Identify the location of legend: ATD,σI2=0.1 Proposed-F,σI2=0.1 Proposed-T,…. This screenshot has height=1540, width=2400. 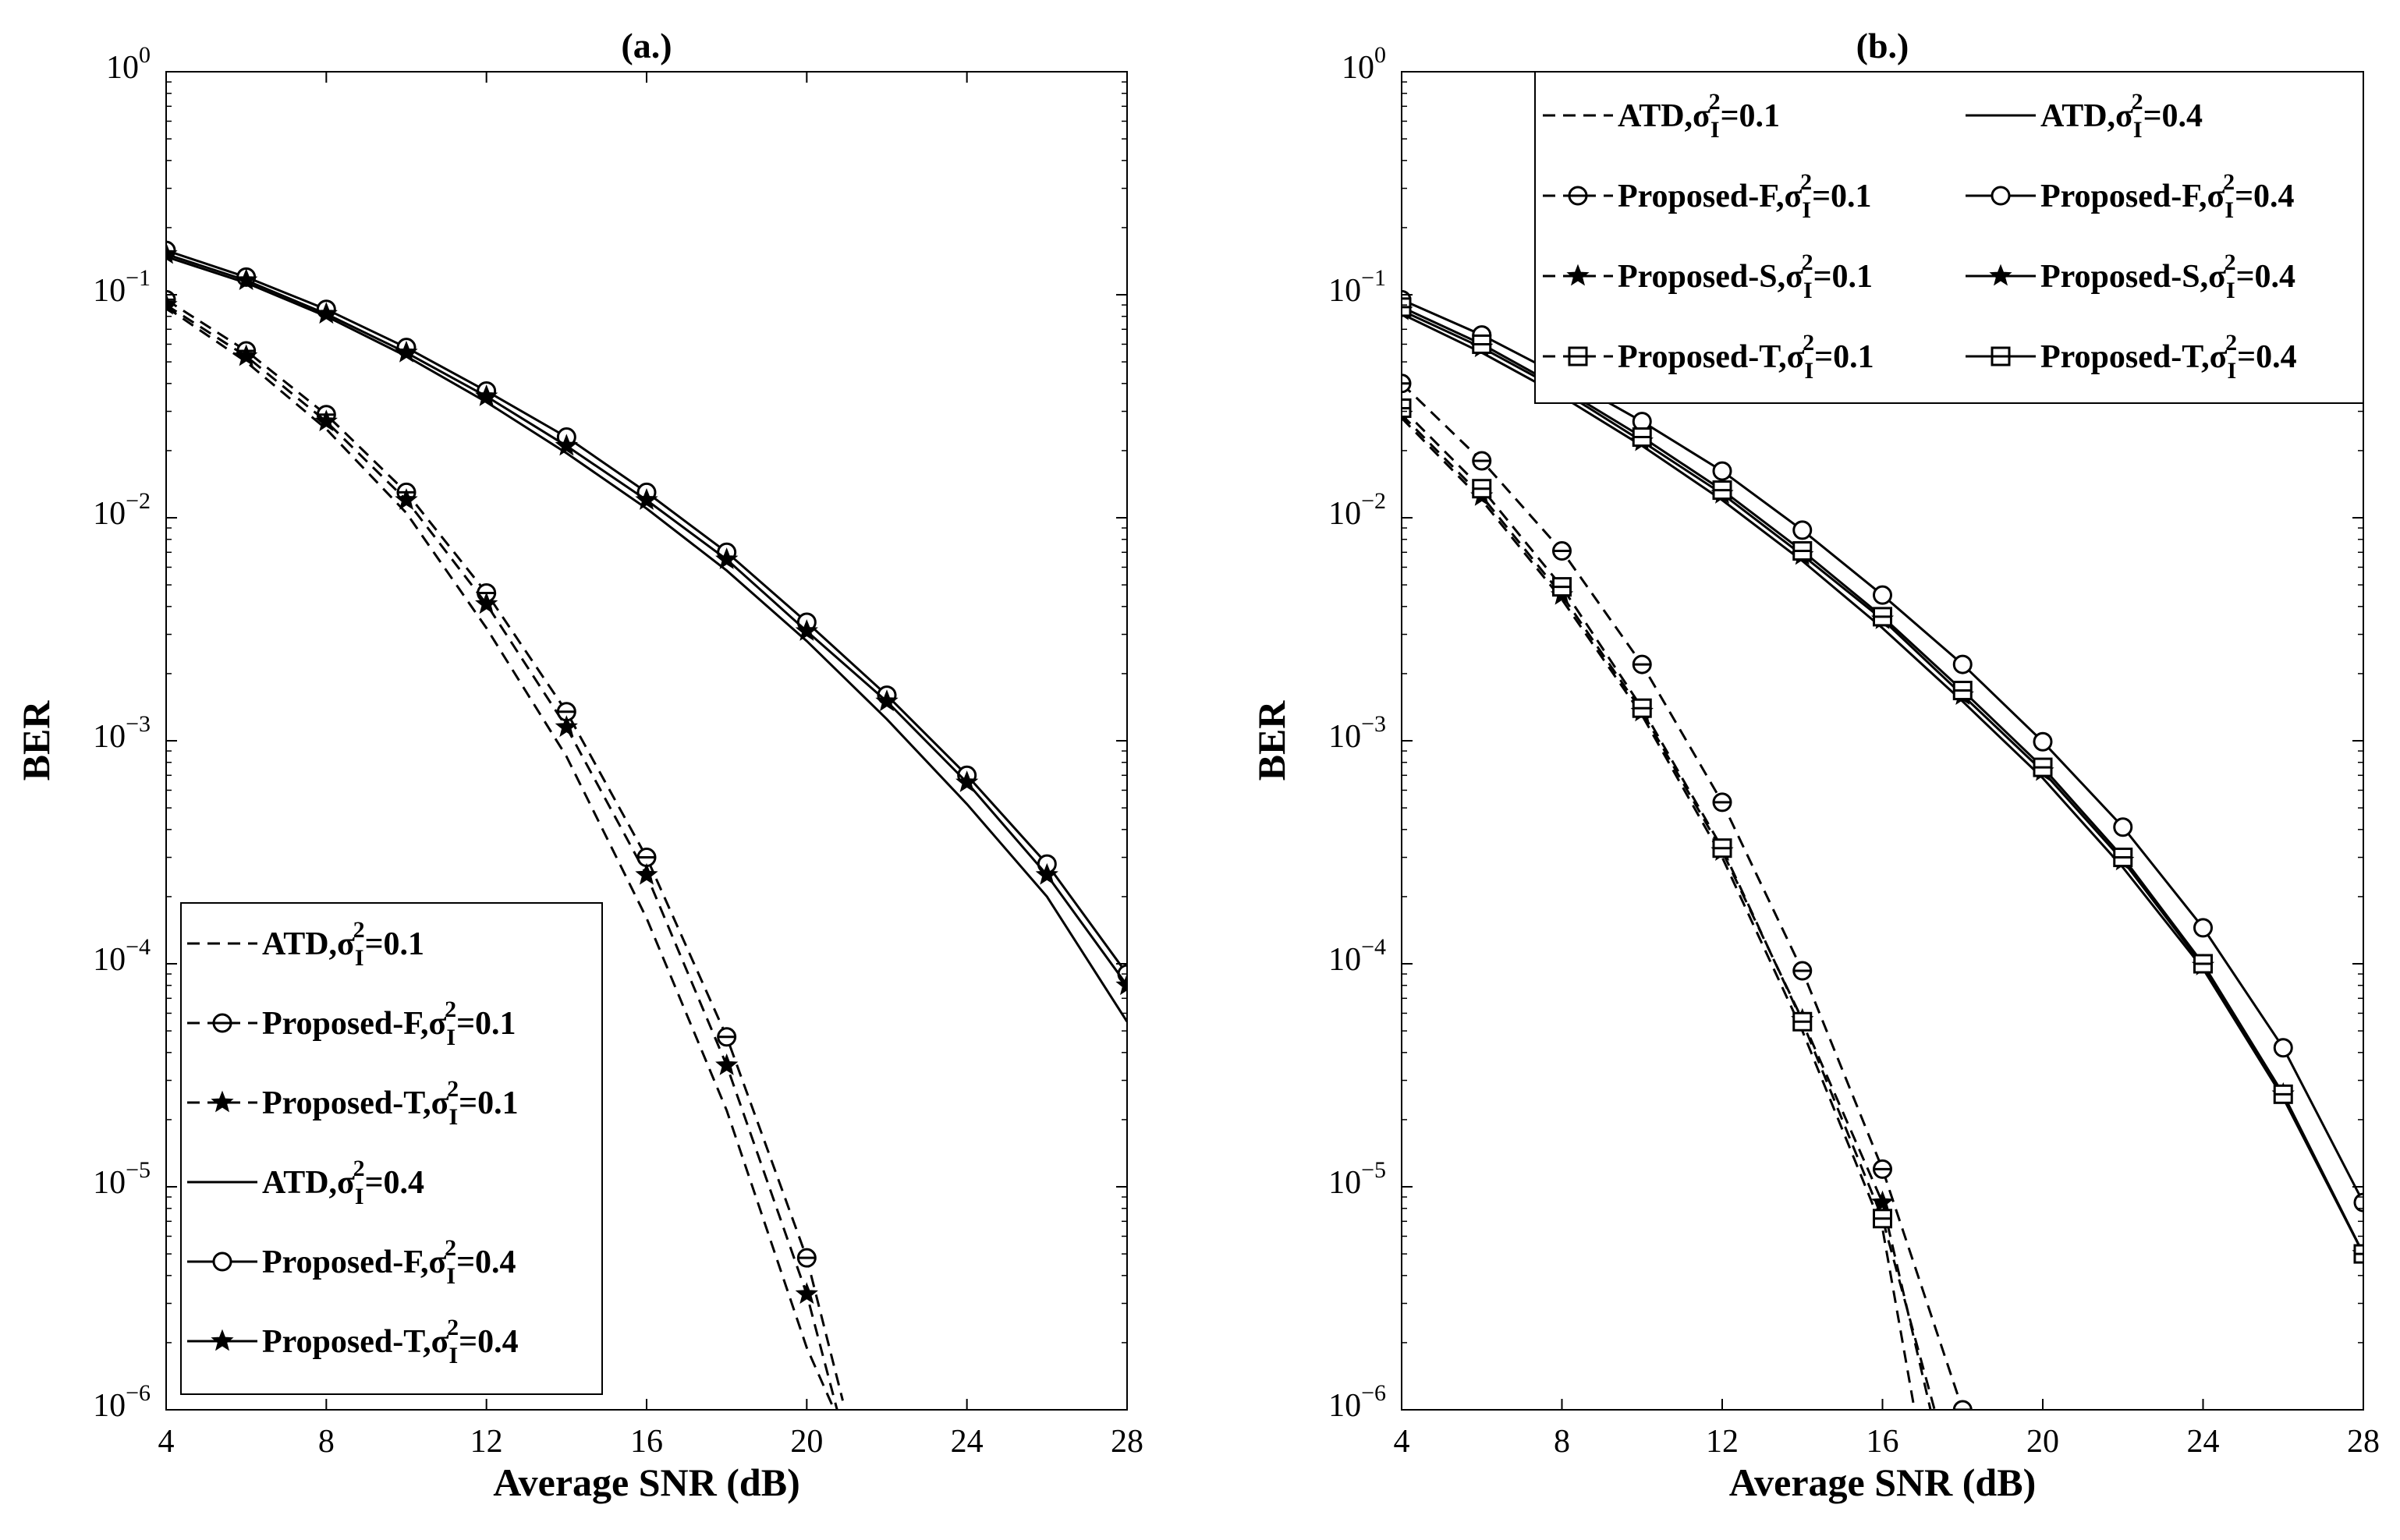
(391, 1149).